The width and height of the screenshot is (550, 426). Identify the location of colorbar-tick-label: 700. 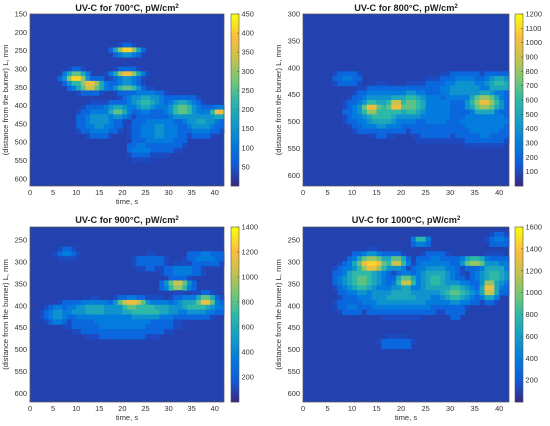
(532, 85).